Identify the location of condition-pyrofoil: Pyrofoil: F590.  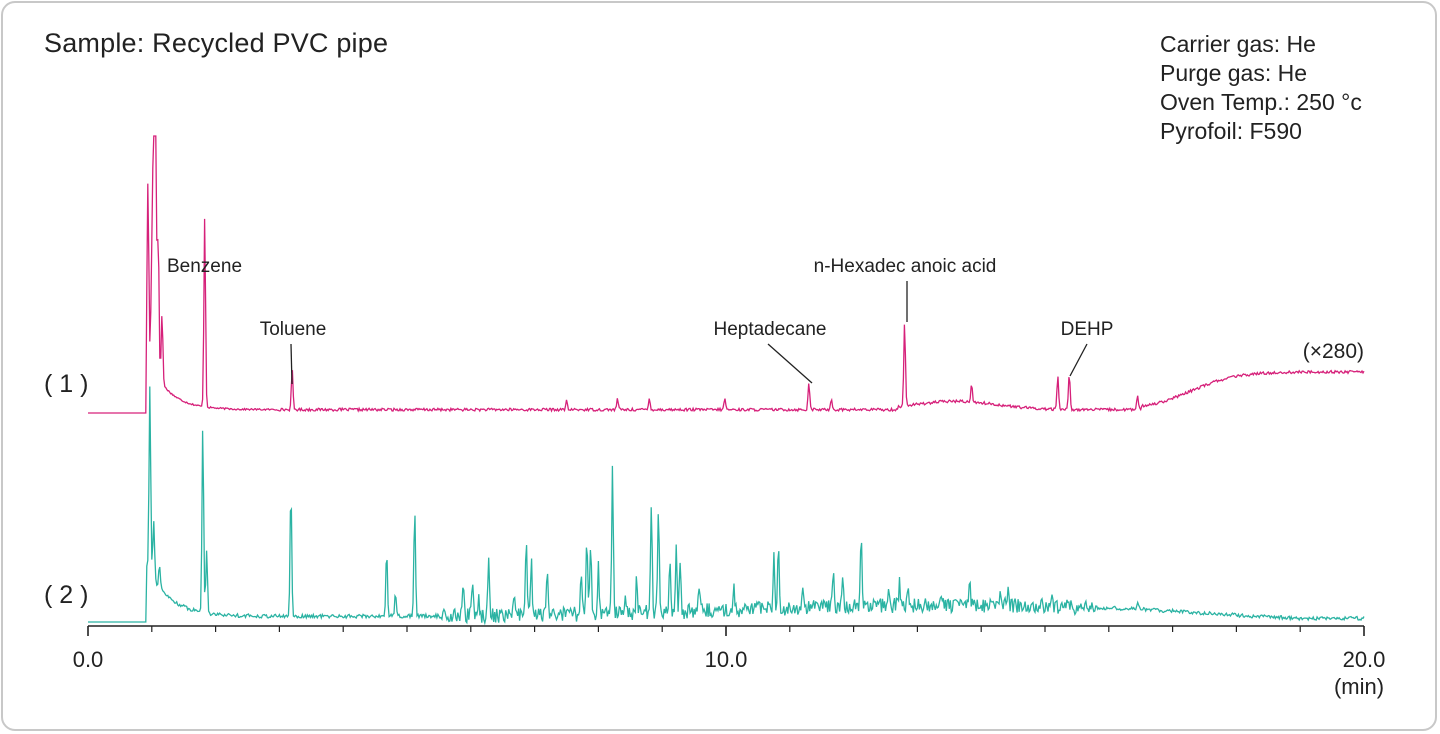
(1231, 131).